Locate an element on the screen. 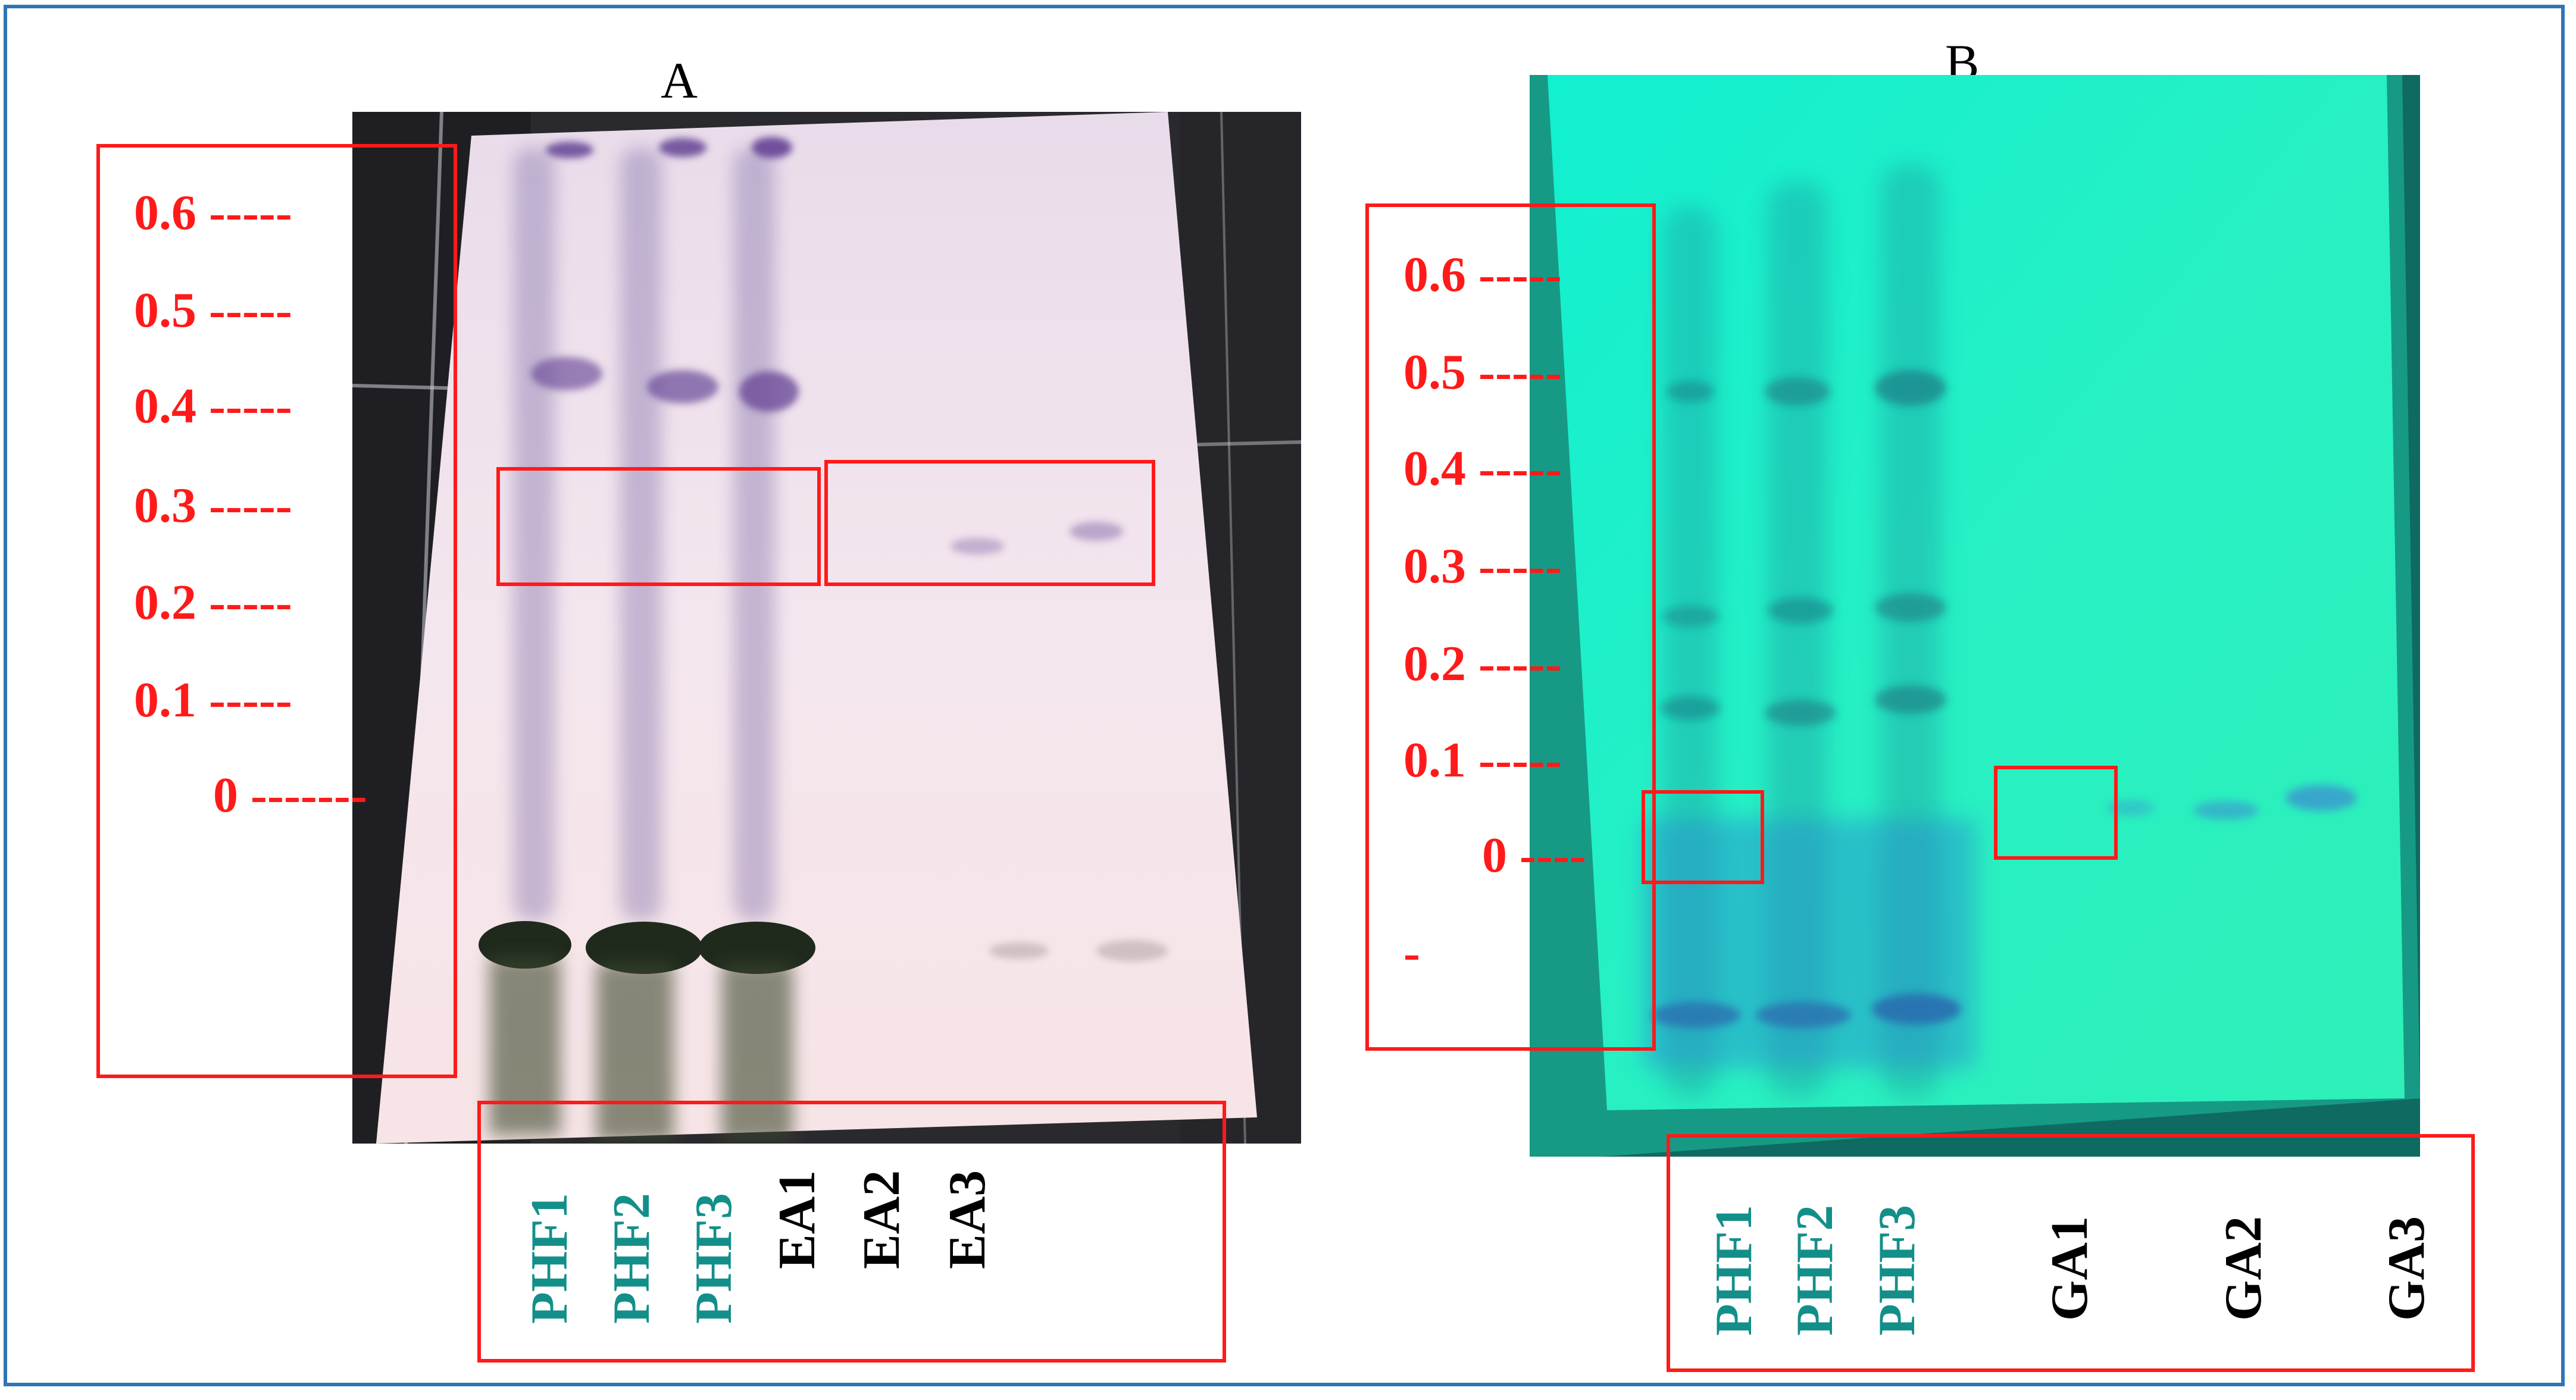  rf-label-a-0: 0 ------- is located at coordinates (290, 795).